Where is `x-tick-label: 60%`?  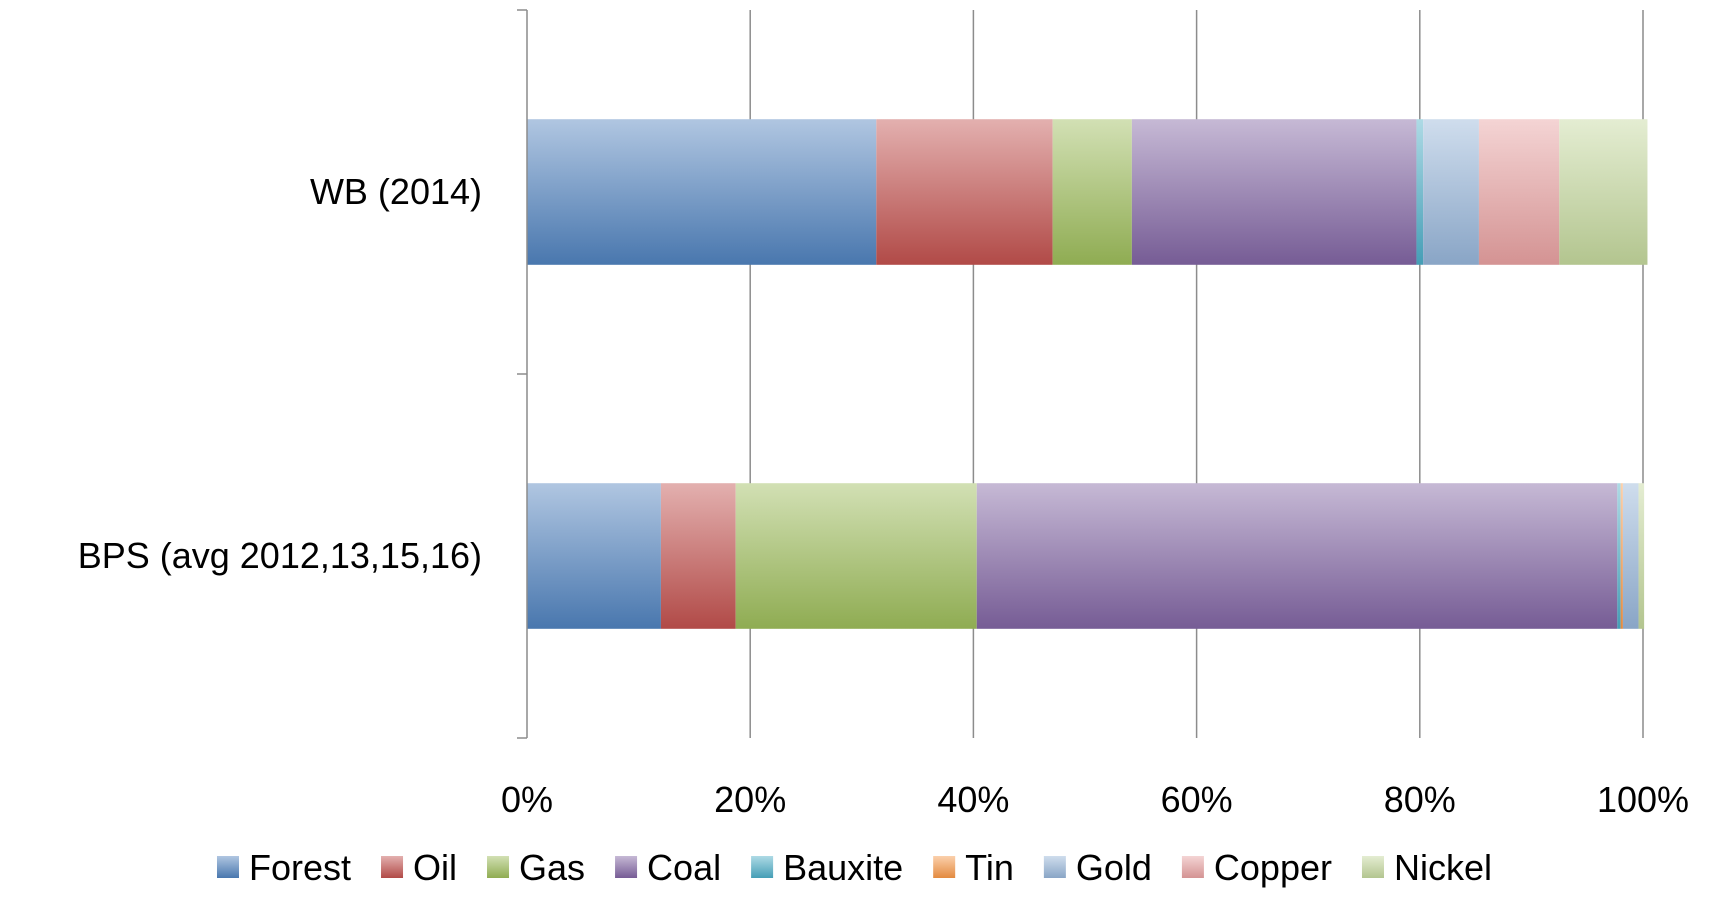 x-tick-label: 60% is located at coordinates (1197, 799).